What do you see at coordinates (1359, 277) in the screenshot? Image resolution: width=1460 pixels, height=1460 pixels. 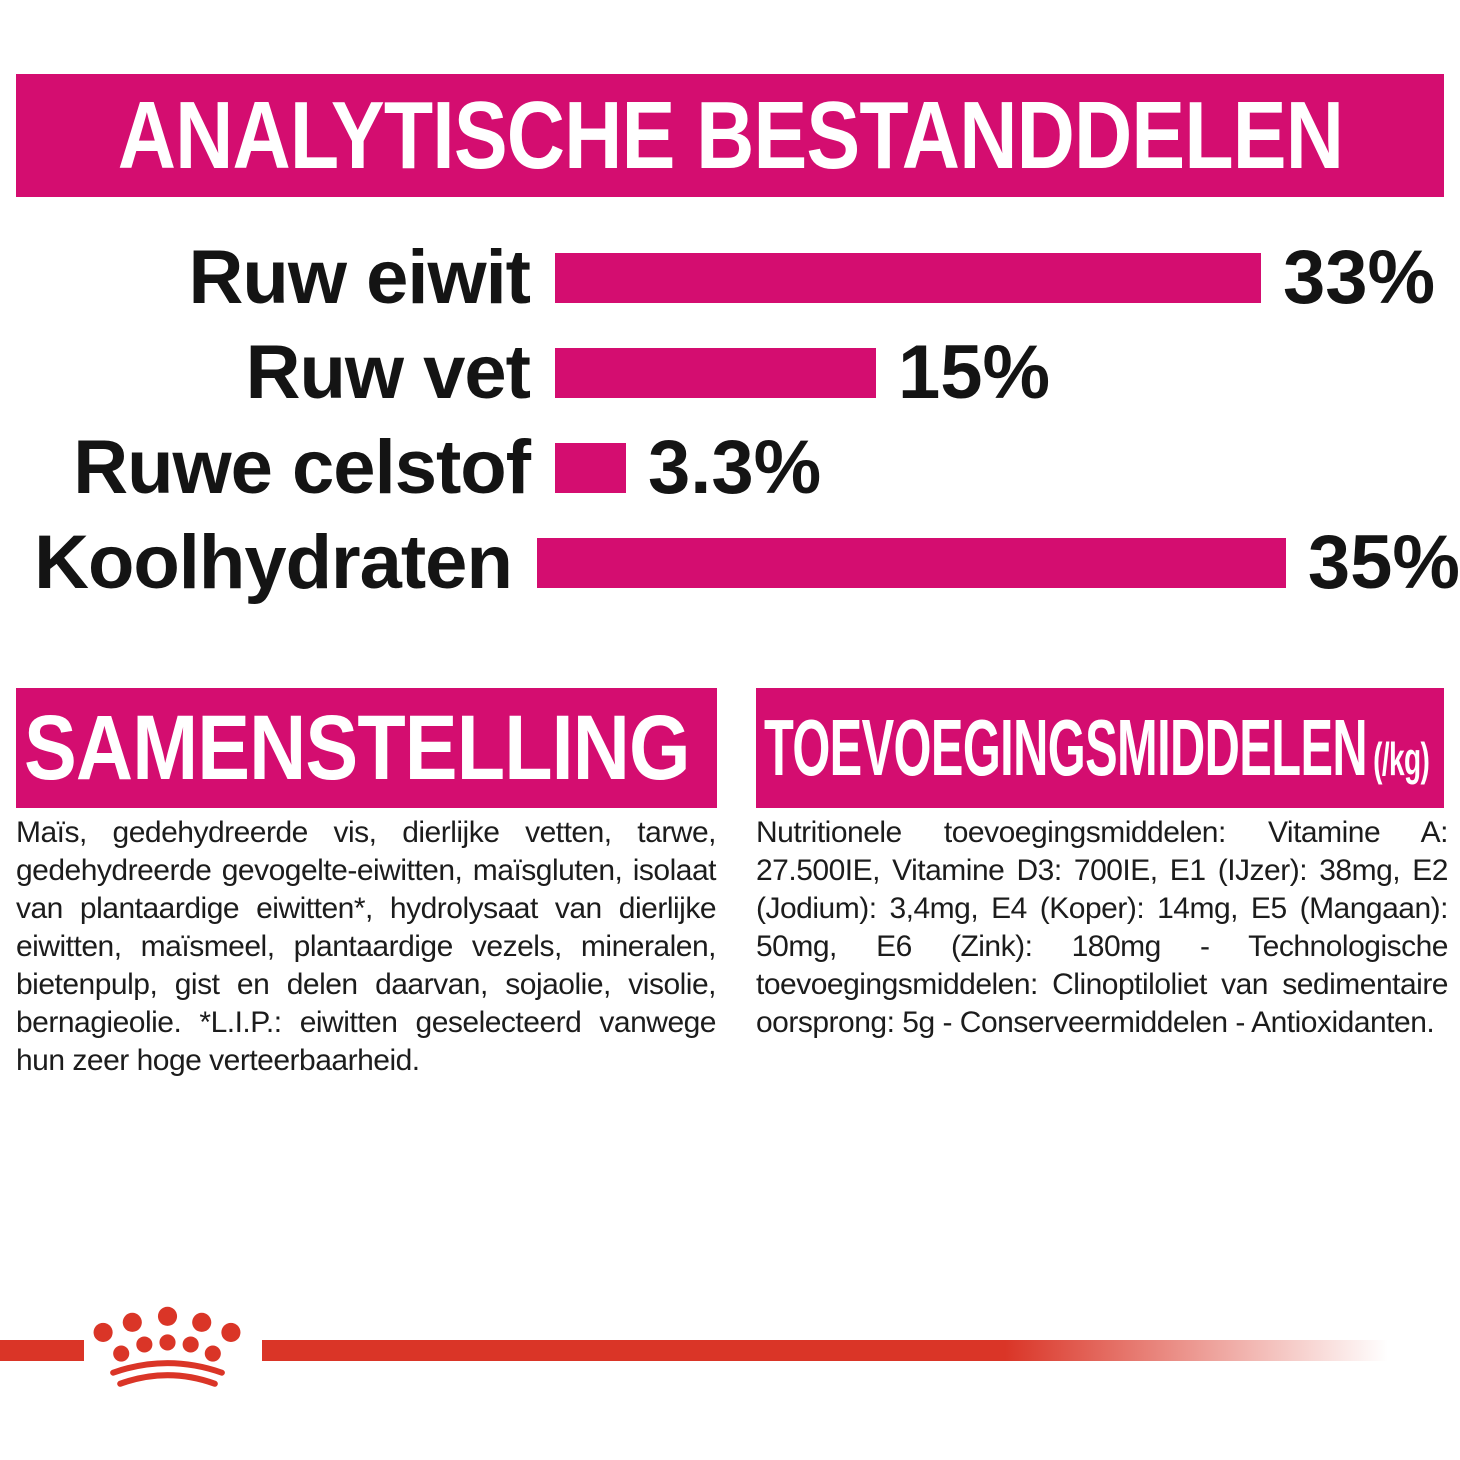 I see `bar-value: 33%` at bounding box center [1359, 277].